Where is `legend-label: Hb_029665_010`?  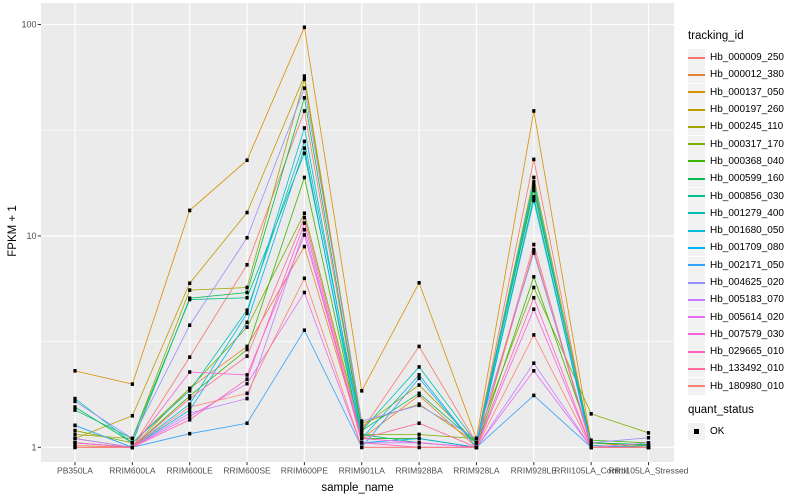 legend-label: Hb_029665_010 is located at coordinates (747, 352).